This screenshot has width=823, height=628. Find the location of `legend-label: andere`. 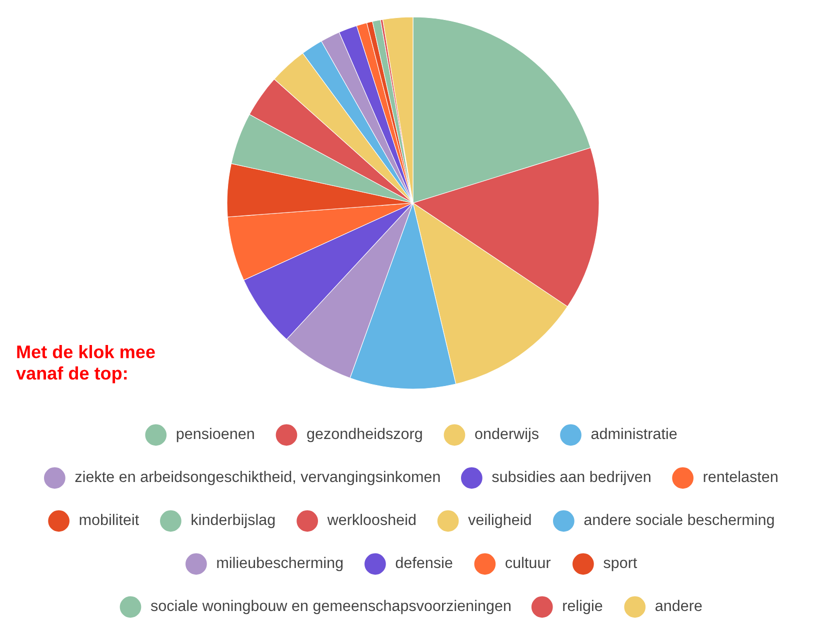

legend-label: andere is located at coordinates (679, 606).